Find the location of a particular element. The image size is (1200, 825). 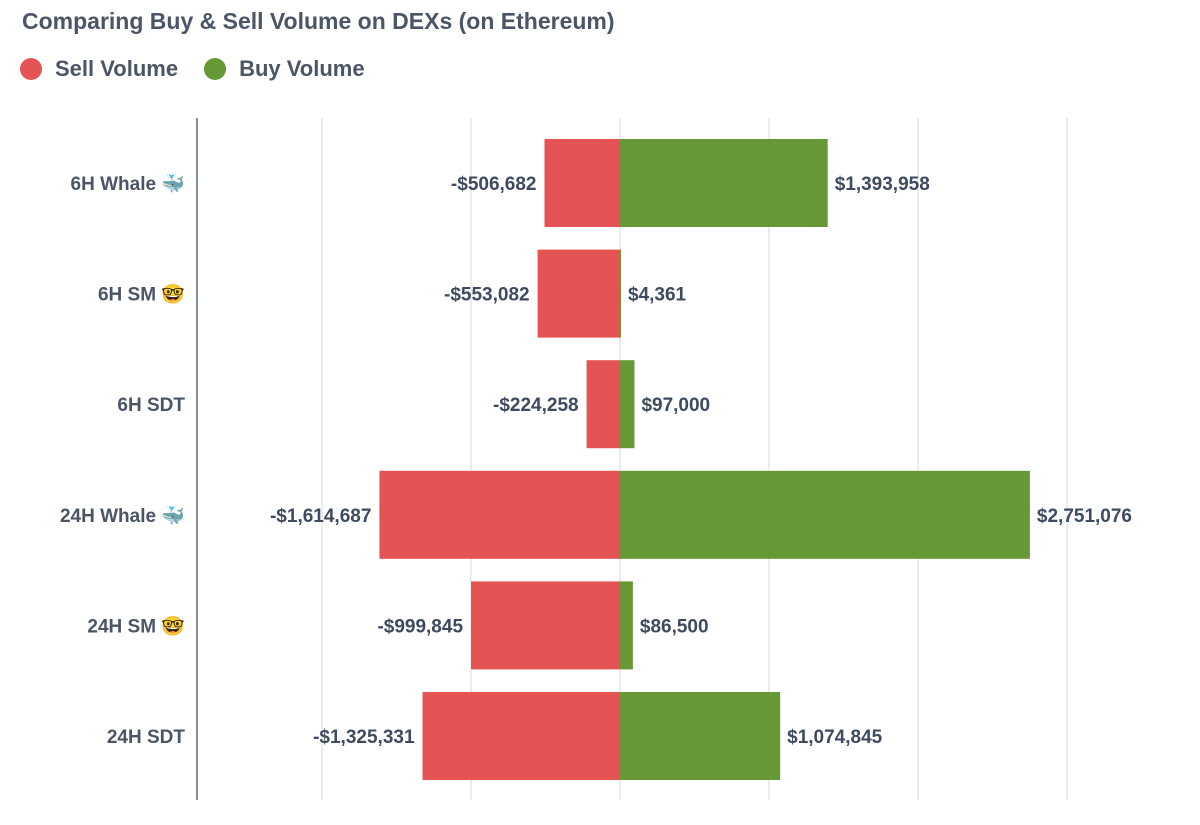

buy-value-label: $4,361 is located at coordinates (657, 295).